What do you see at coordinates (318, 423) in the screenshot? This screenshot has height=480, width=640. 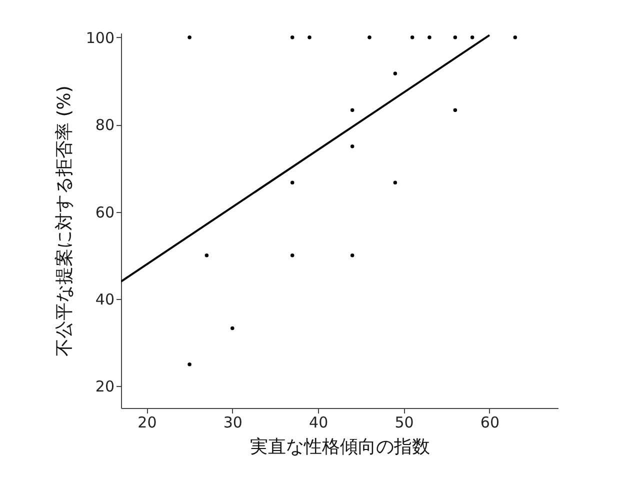 I see `x-tick-label: 40` at bounding box center [318, 423].